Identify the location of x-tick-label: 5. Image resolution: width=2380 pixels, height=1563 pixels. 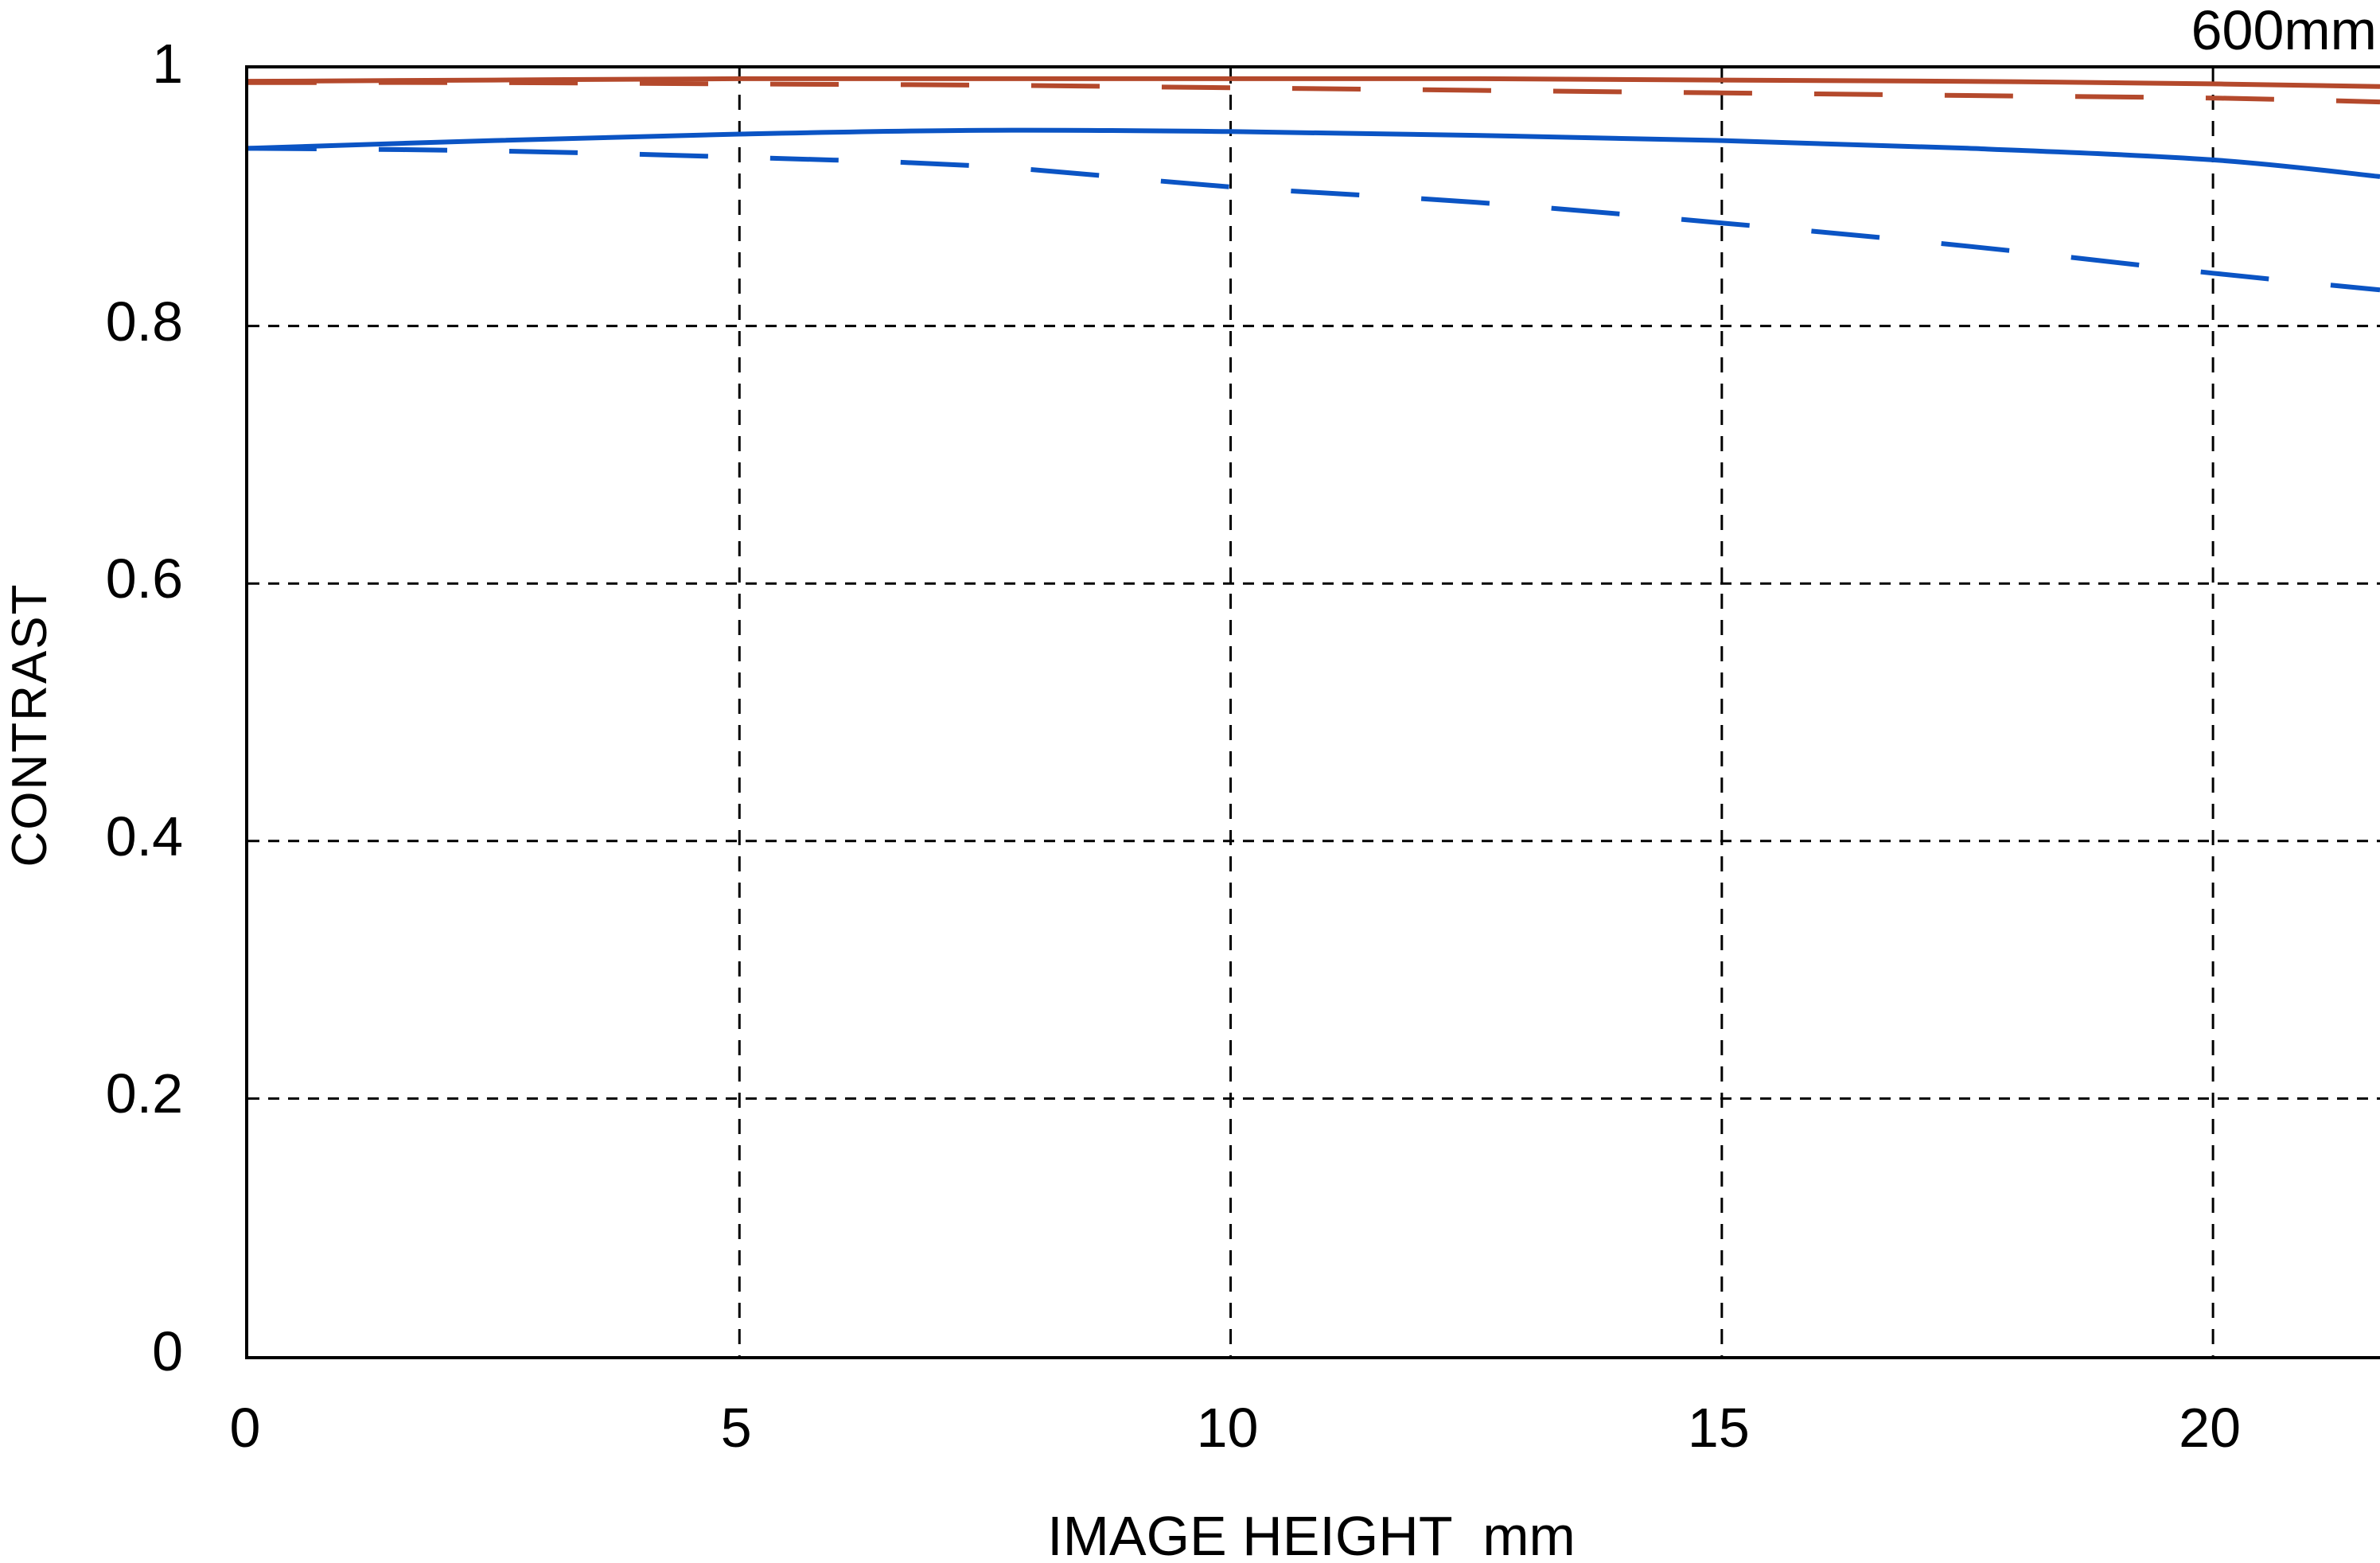
(736, 1428).